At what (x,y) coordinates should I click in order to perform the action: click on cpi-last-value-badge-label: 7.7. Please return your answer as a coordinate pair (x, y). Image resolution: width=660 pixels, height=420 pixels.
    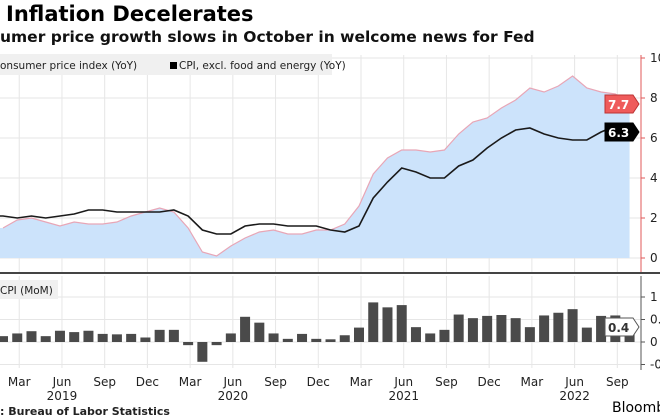
    Looking at the image, I should click on (618, 105).